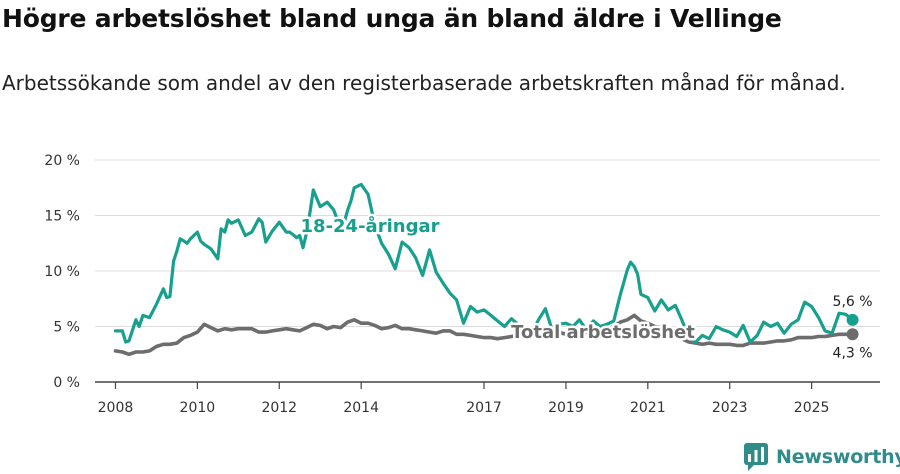 The image size is (900, 474). What do you see at coordinates (812, 408) in the screenshot?
I see `x-tick-label: 2025` at bounding box center [812, 408].